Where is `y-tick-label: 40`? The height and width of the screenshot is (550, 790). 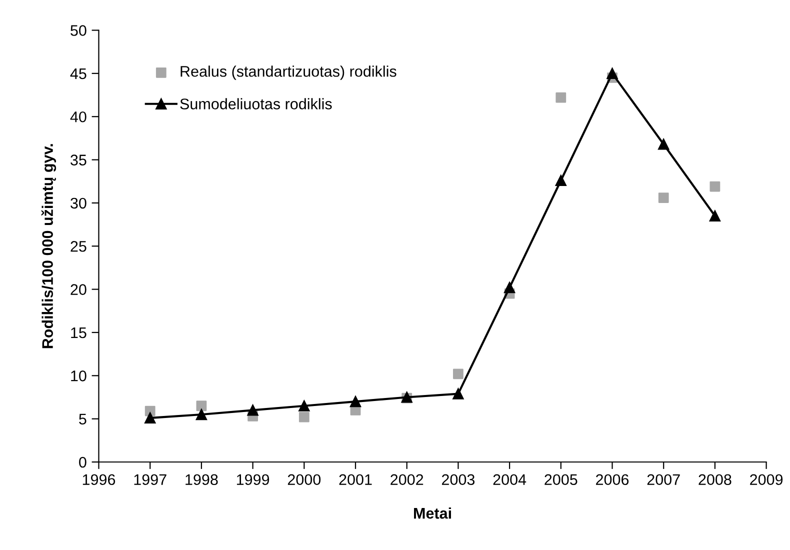
y-tick-label: 40 is located at coordinates (78, 116).